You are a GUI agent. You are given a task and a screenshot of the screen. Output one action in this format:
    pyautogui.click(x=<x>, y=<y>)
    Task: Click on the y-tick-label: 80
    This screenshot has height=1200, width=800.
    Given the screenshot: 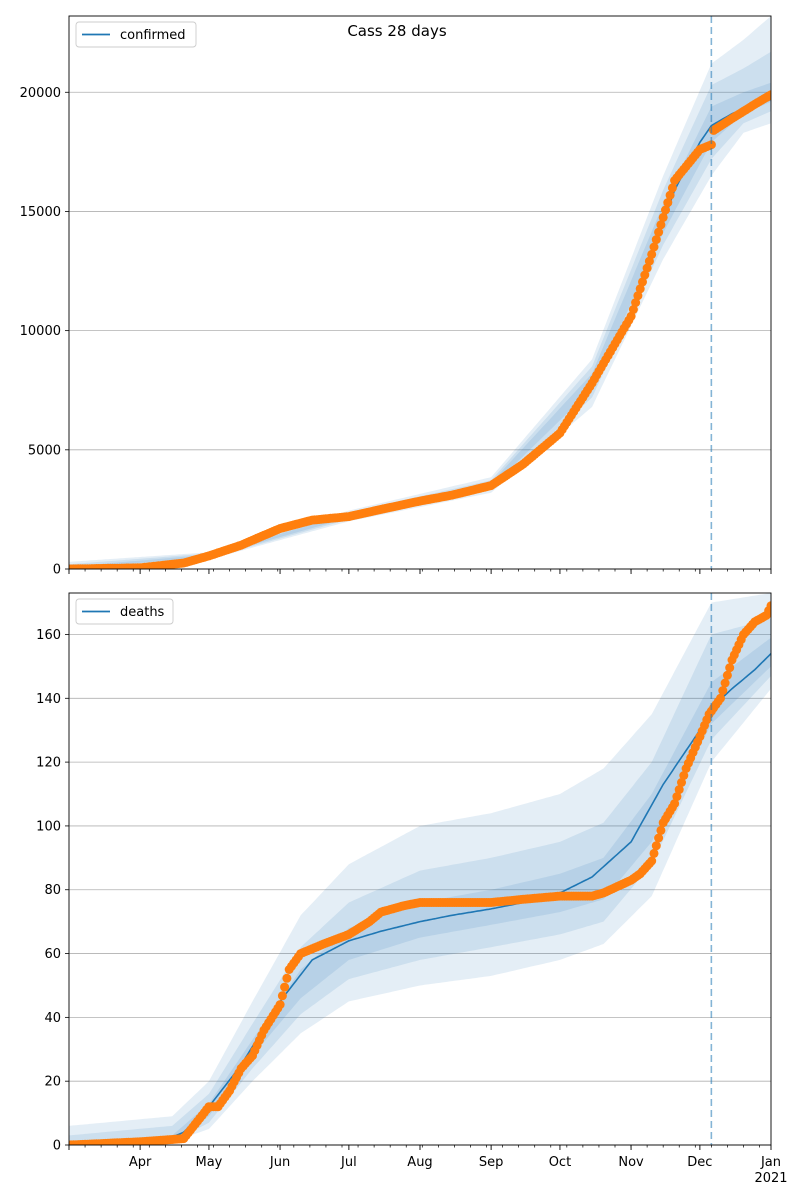 What is the action you would take?
    pyautogui.click(x=52, y=890)
    